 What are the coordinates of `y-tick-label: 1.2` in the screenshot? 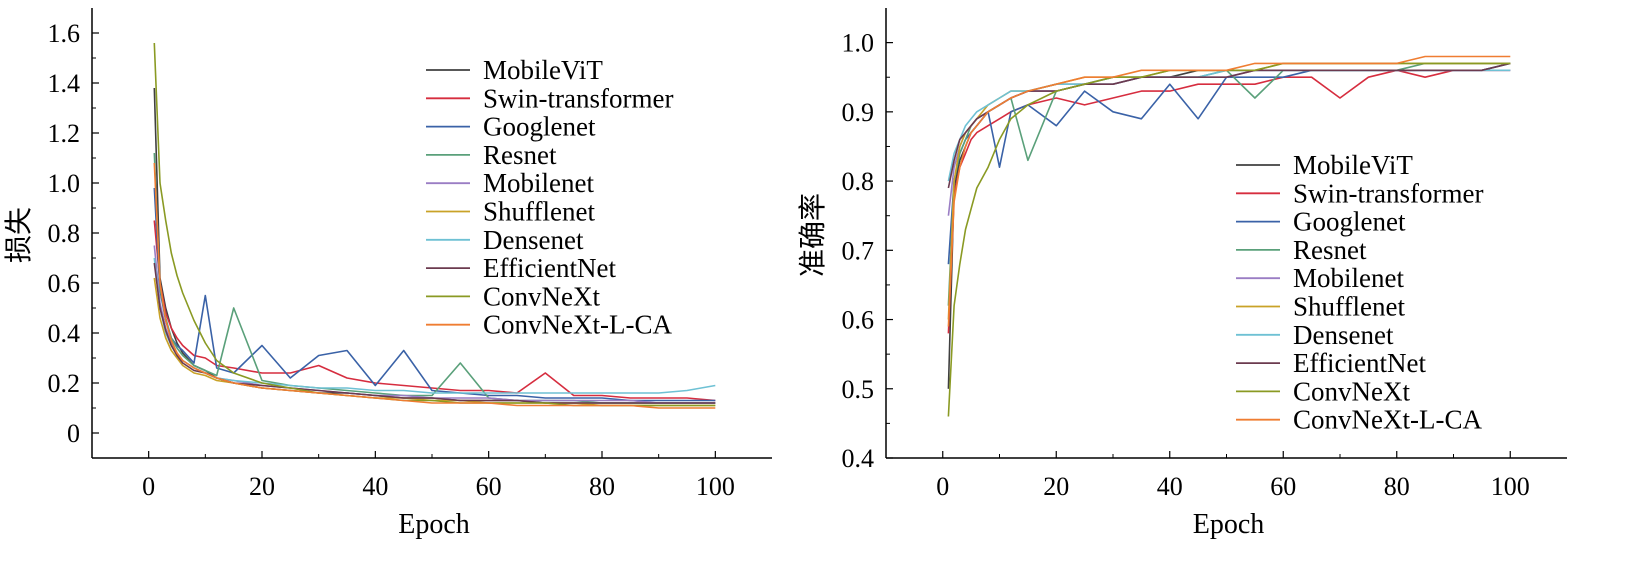 It's located at (64, 133).